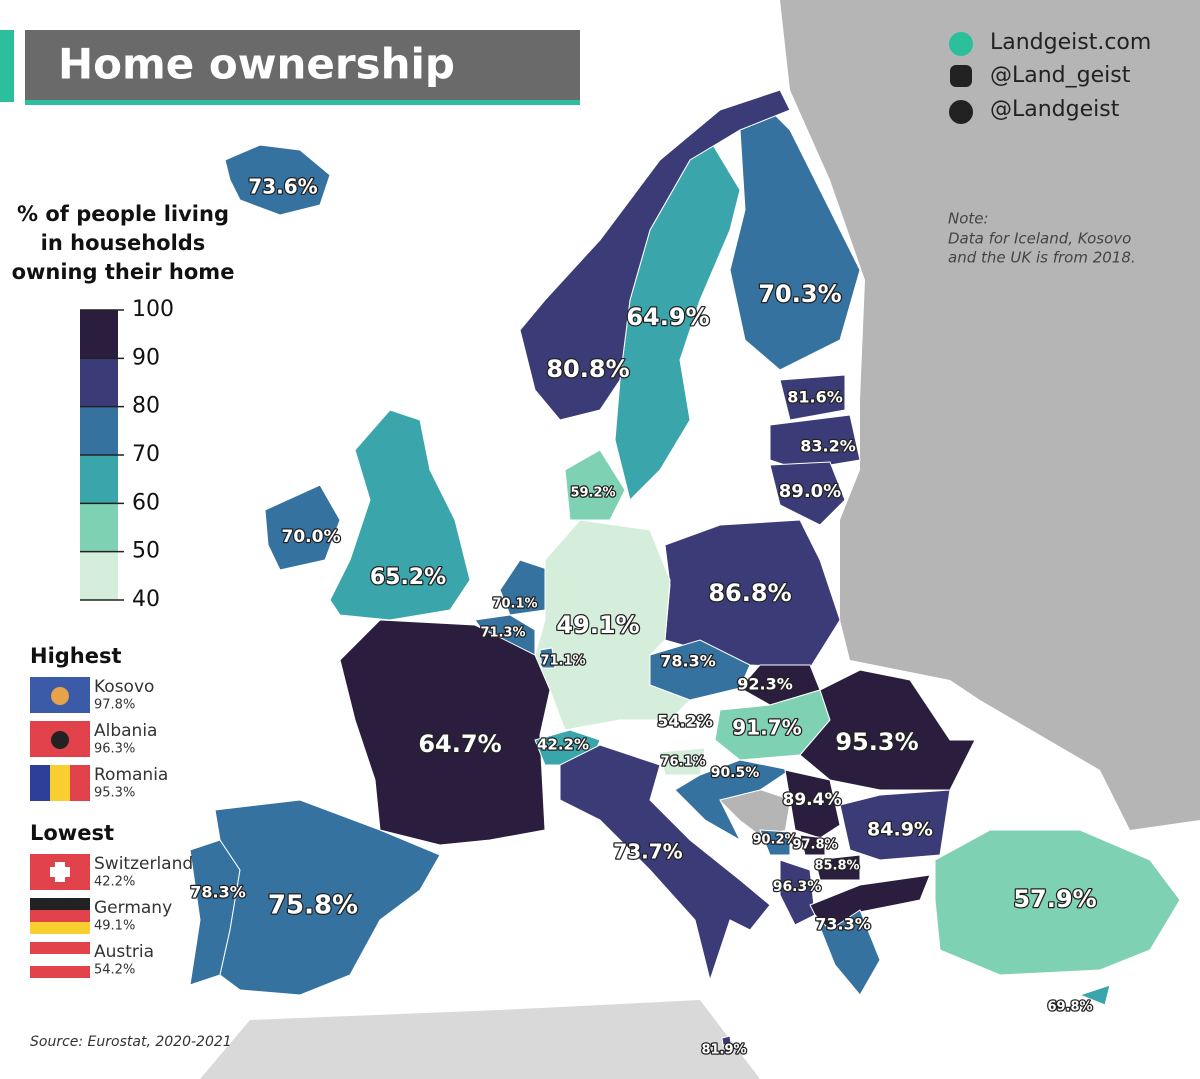  What do you see at coordinates (143, 864) in the screenshot?
I see `rank-name: Switzerland` at bounding box center [143, 864].